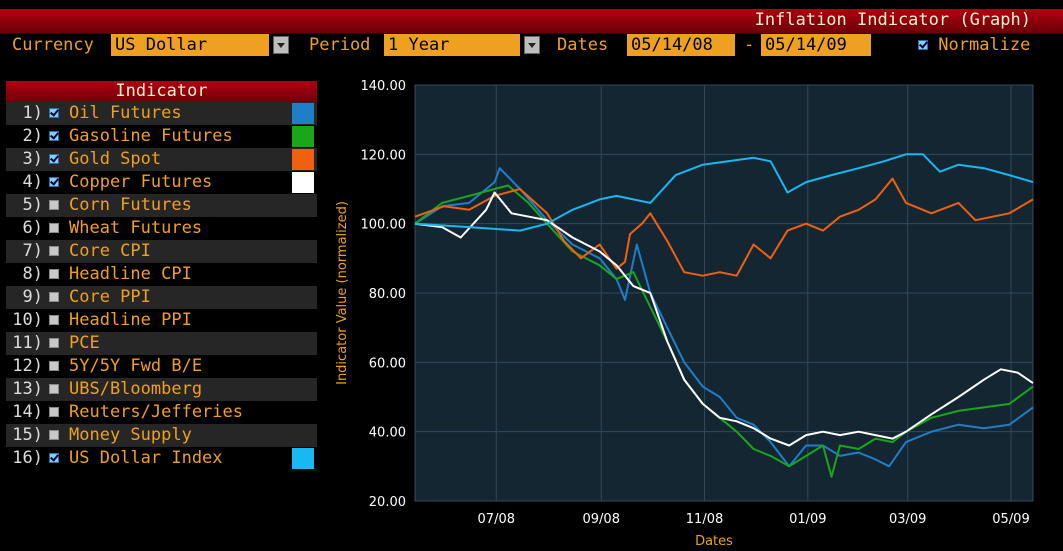  What do you see at coordinates (32, 228) in the screenshot?
I see `indicator-number: 6)` at bounding box center [32, 228].